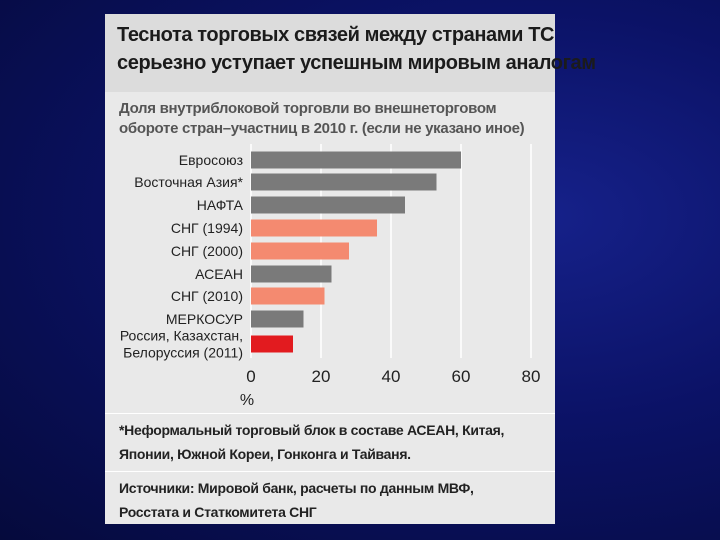 This screenshot has width=720, height=540. Describe the element at coordinates (207, 251) in the screenshot. I see `category-label-4: СНГ (2000)` at that location.